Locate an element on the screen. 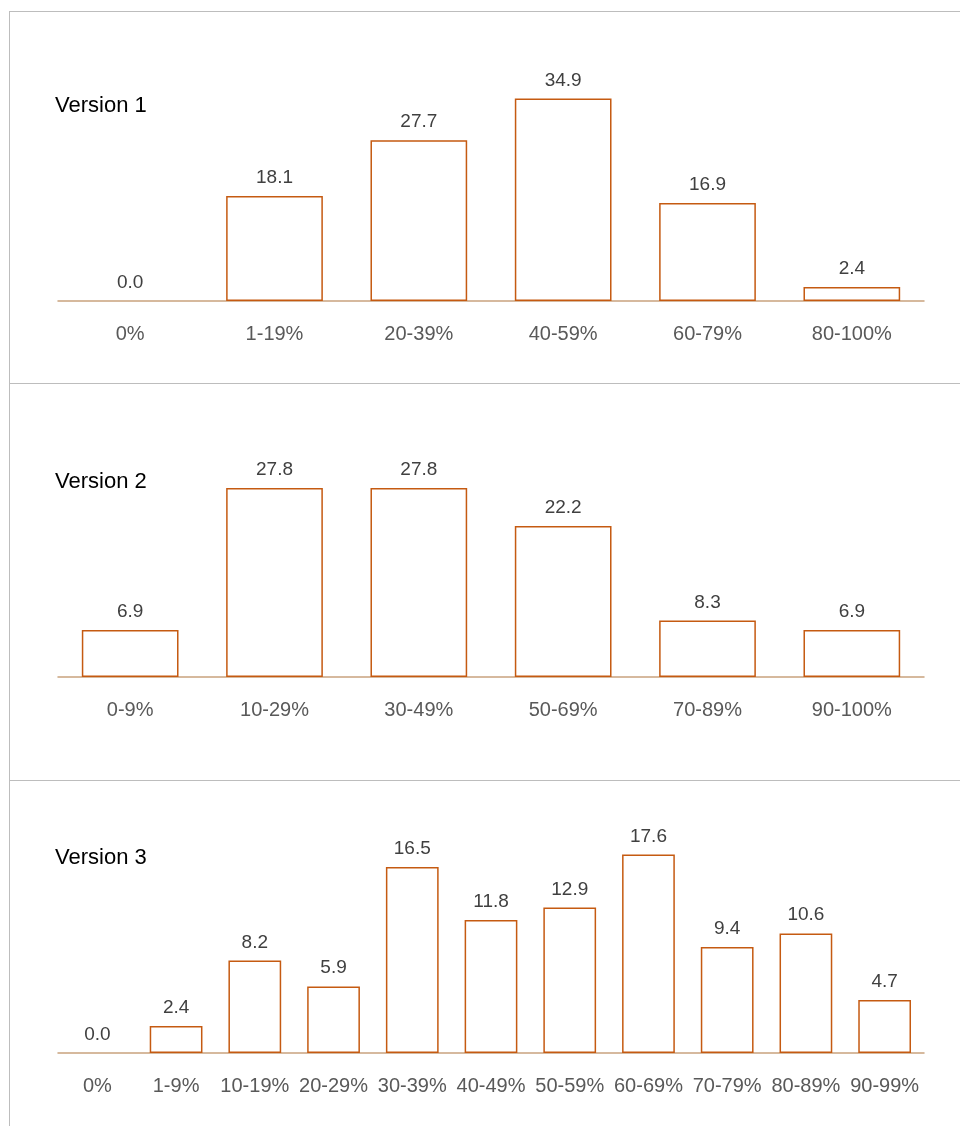  x-tick-label: 50-59% is located at coordinates (570, 1085).